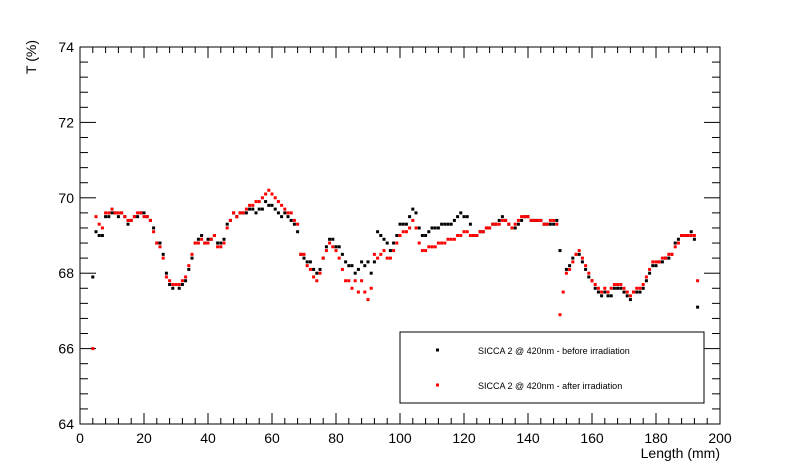 This screenshot has width=800, height=475. I want to click on x-tick-label: 140, so click(528, 438).